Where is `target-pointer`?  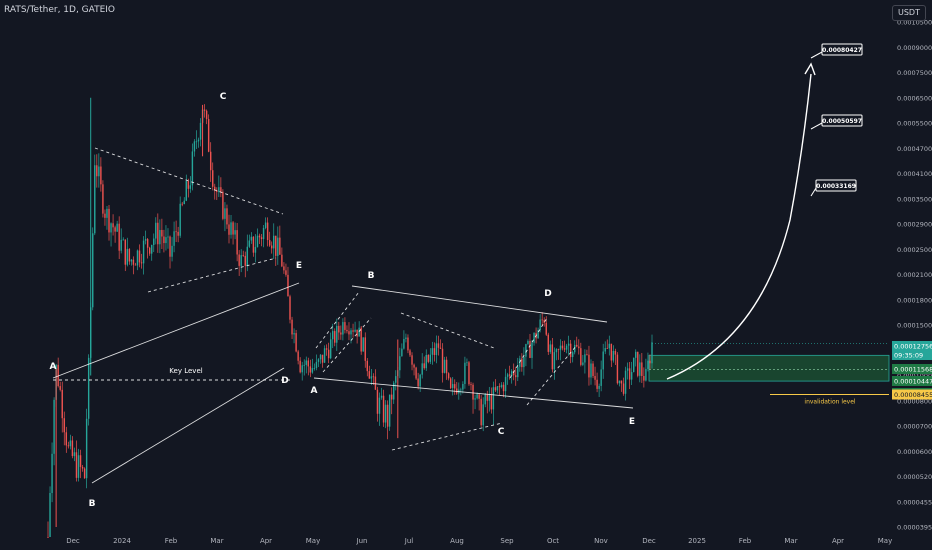 target-pointer is located at coordinates (816, 126).